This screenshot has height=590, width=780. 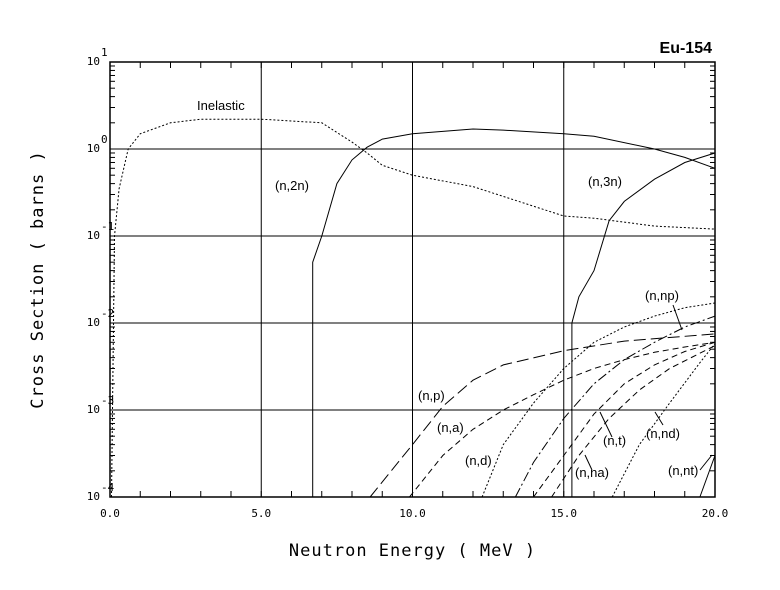 What do you see at coordinates (686, 48) in the screenshot?
I see `chart-title: Eu-154` at bounding box center [686, 48].